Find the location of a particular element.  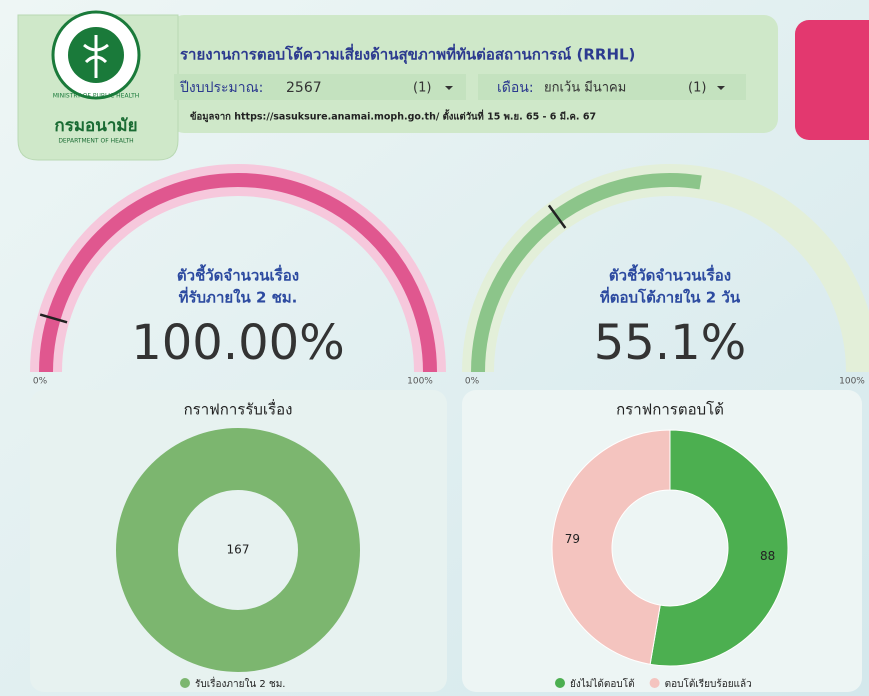

month-label: เดือน: is located at coordinates (515, 88).